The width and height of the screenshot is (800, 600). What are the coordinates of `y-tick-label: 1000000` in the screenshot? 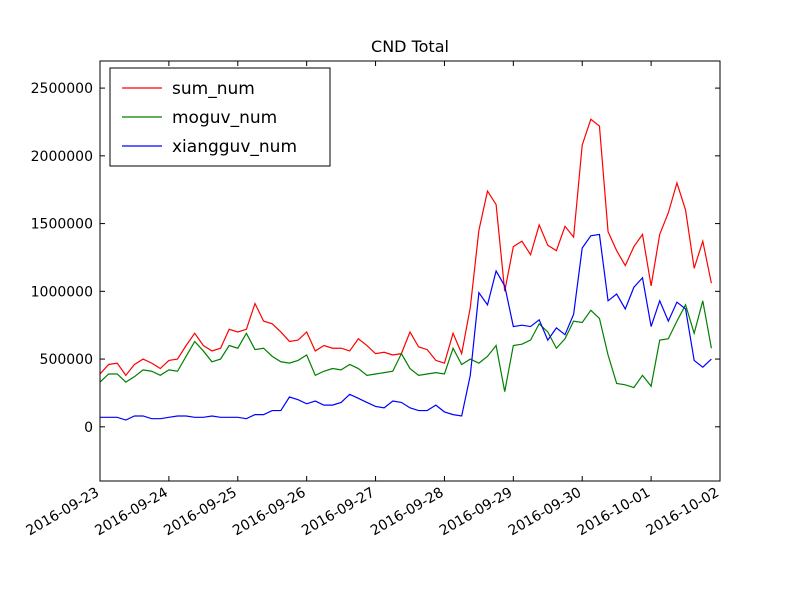 It's located at (62, 292).